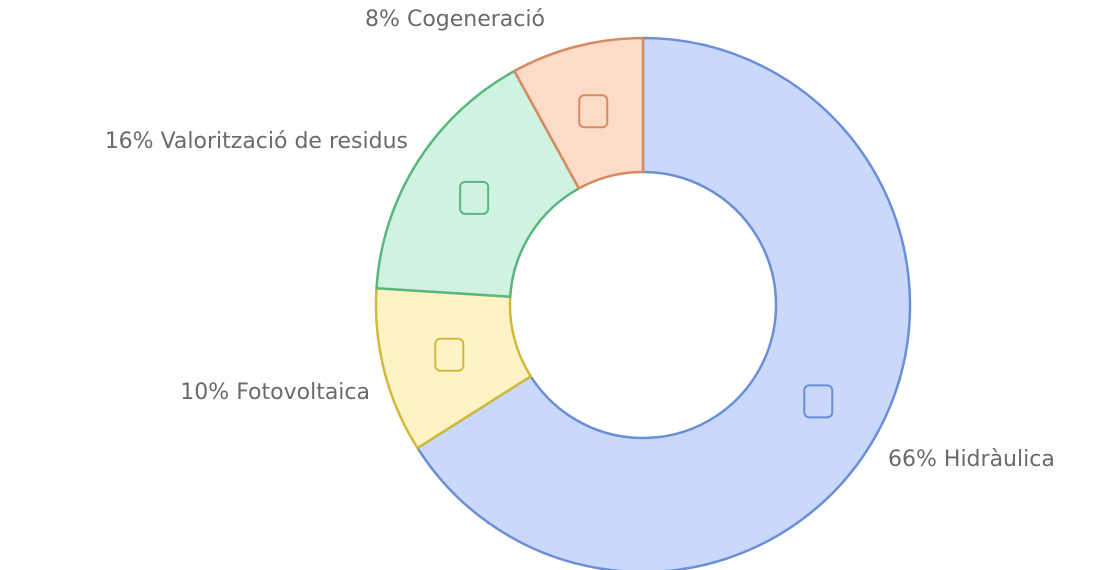  Describe the element at coordinates (912, 459) in the screenshot. I see `segment-percent: 66%` at that location.